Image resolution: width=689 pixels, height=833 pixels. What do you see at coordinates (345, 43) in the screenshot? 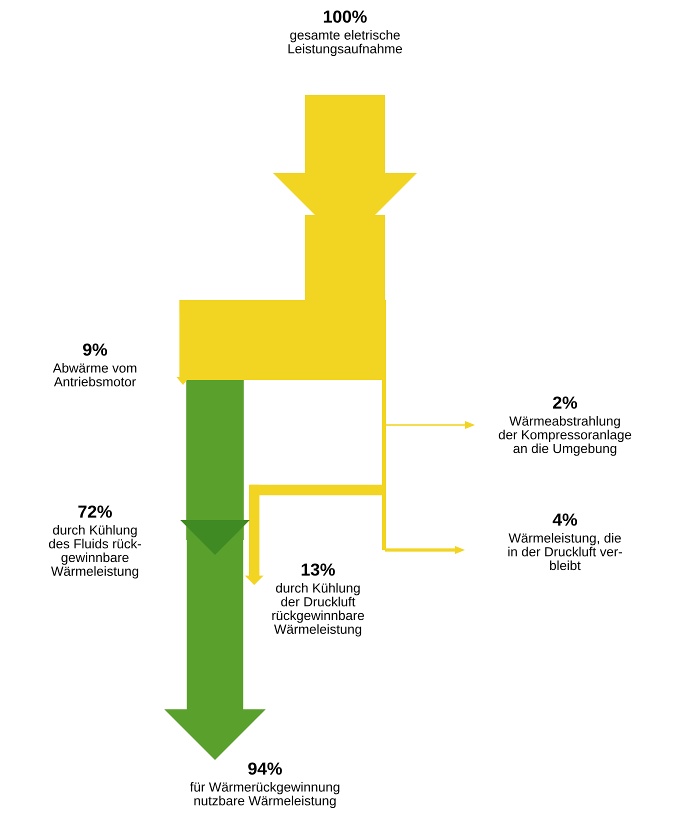
I see `category-label: gesamte eletrische Leistungsaufnahme` at bounding box center [345, 43].